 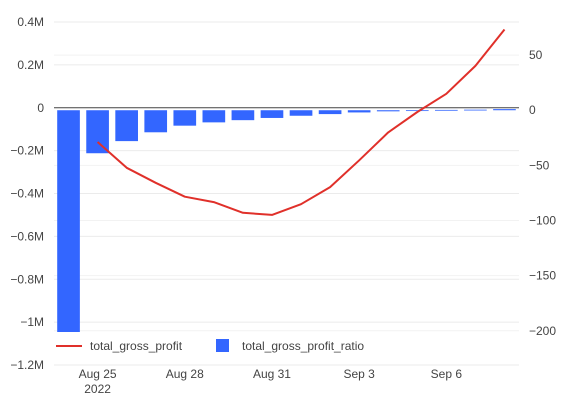 What do you see at coordinates (32, 322) in the screenshot?
I see `y-left-tick-label: −1M` at bounding box center [32, 322].